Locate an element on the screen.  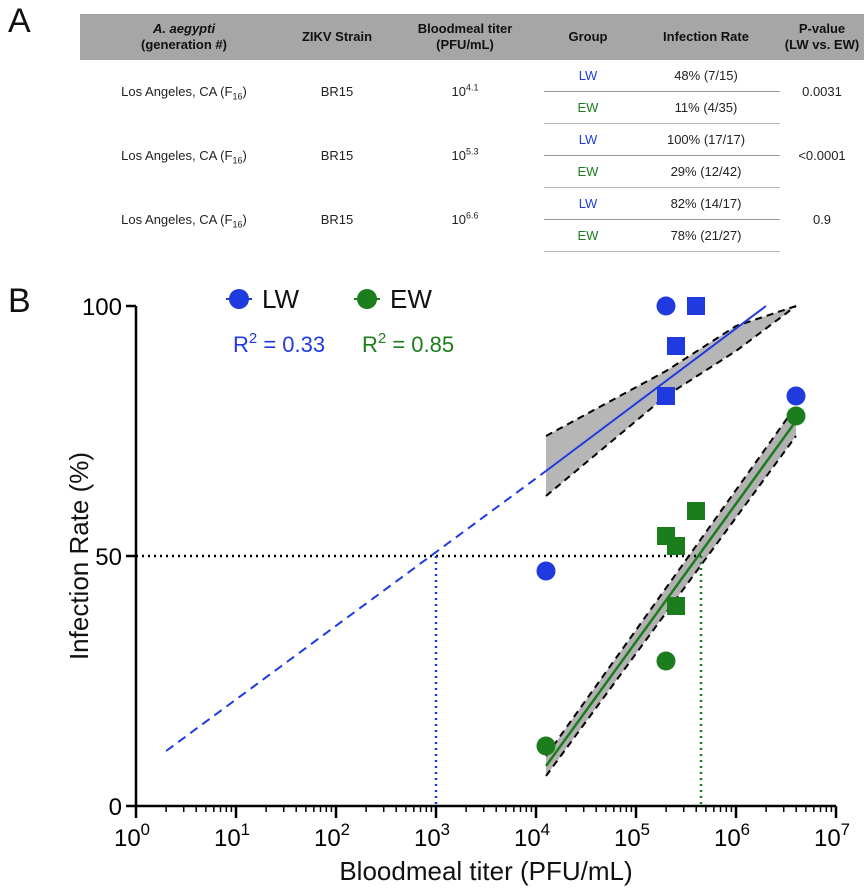
pvalue-cell: 0.0031 is located at coordinates (822, 92).